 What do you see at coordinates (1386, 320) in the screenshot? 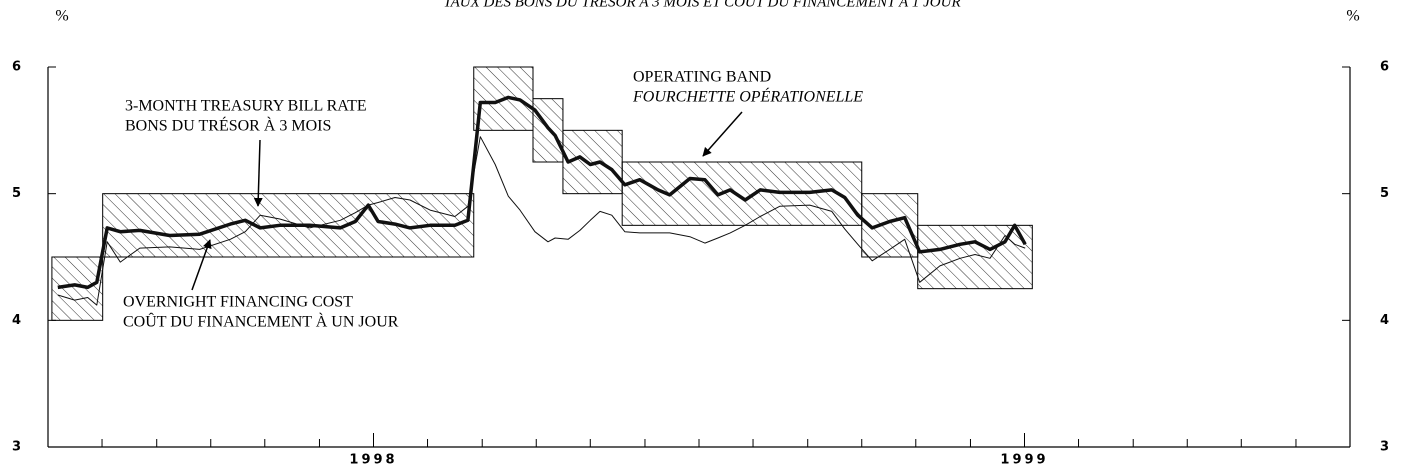
I see `y2-tick-label: 4` at bounding box center [1386, 320].